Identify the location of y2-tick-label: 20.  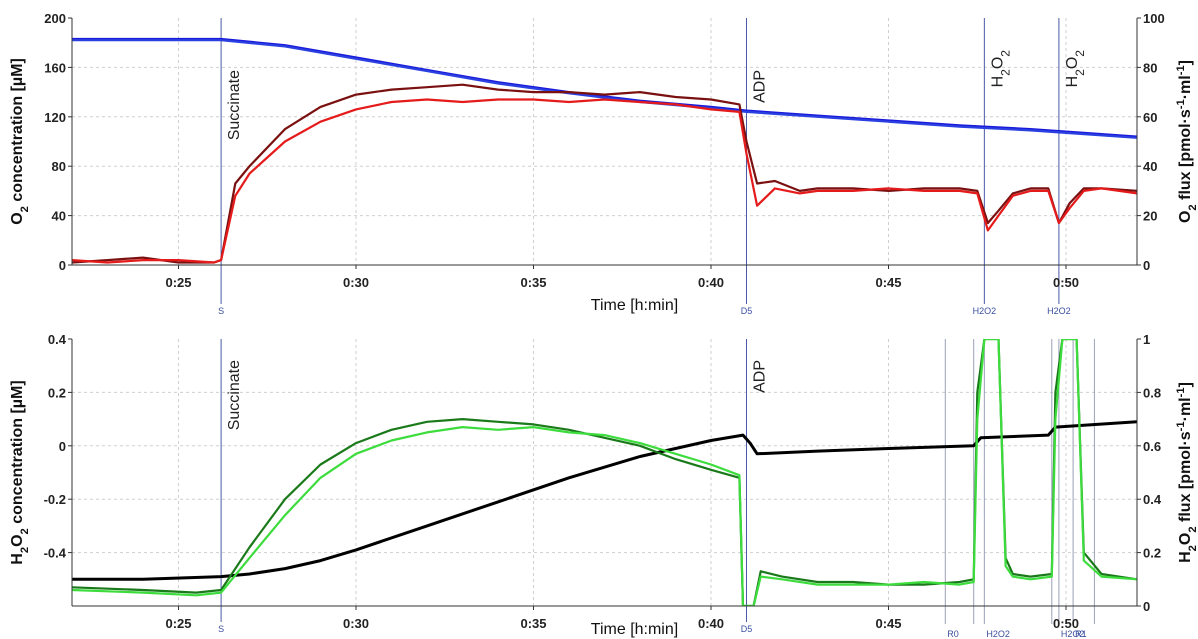
(1150, 216).